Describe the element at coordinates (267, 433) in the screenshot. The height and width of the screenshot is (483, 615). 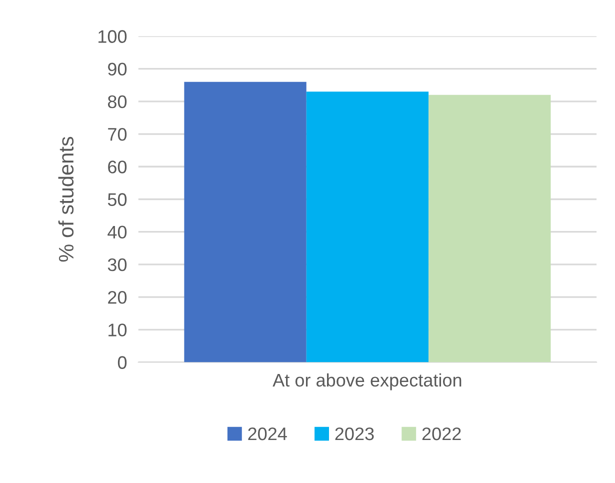
I see `legend-label: 2024` at that location.